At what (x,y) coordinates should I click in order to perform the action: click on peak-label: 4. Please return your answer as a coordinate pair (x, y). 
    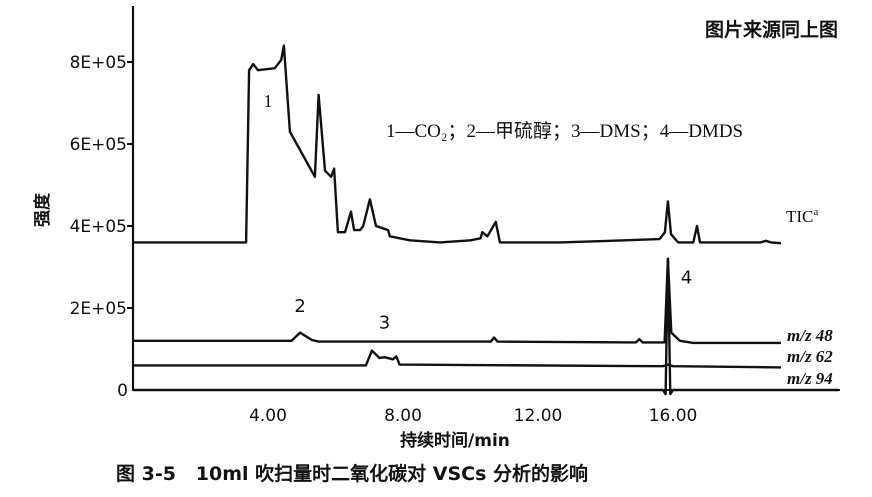
    Looking at the image, I should click on (686, 277).